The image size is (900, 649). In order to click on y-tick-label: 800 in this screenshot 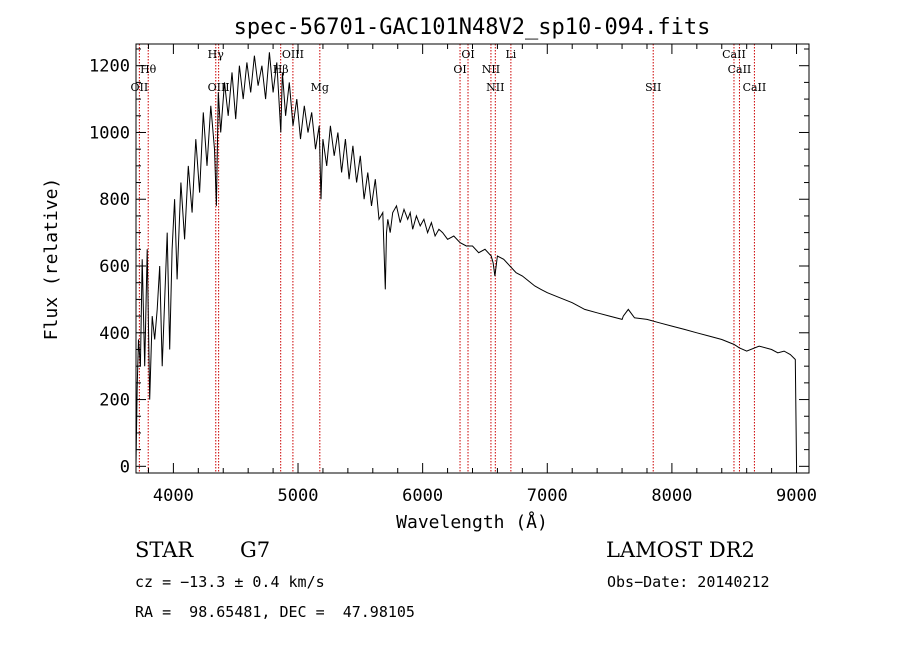, I will do `click(114, 200)`.